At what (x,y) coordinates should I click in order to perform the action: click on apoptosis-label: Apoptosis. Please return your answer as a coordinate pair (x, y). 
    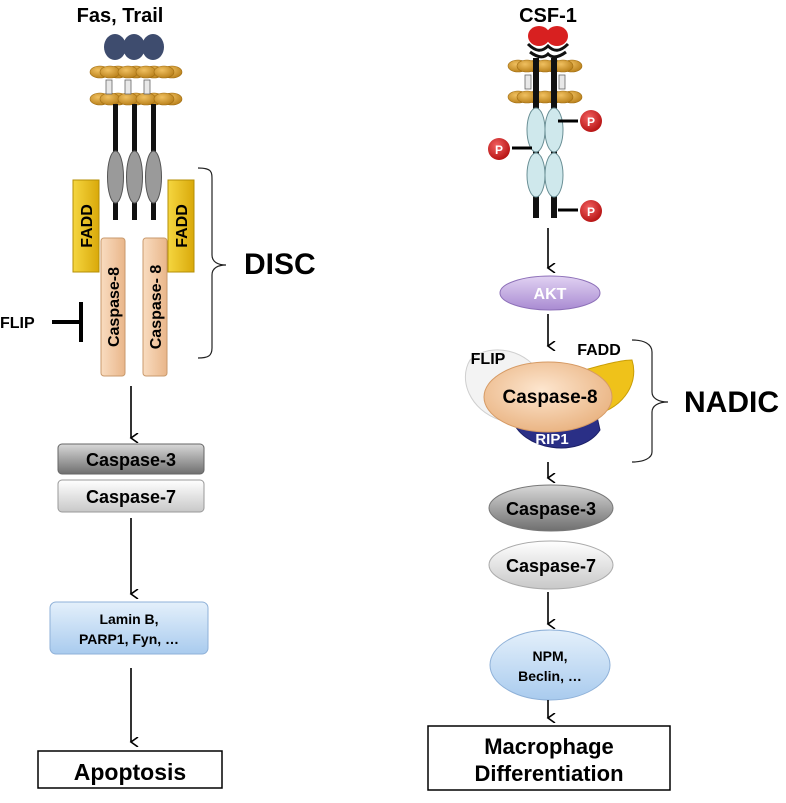
    Looking at the image, I should click on (130, 772).